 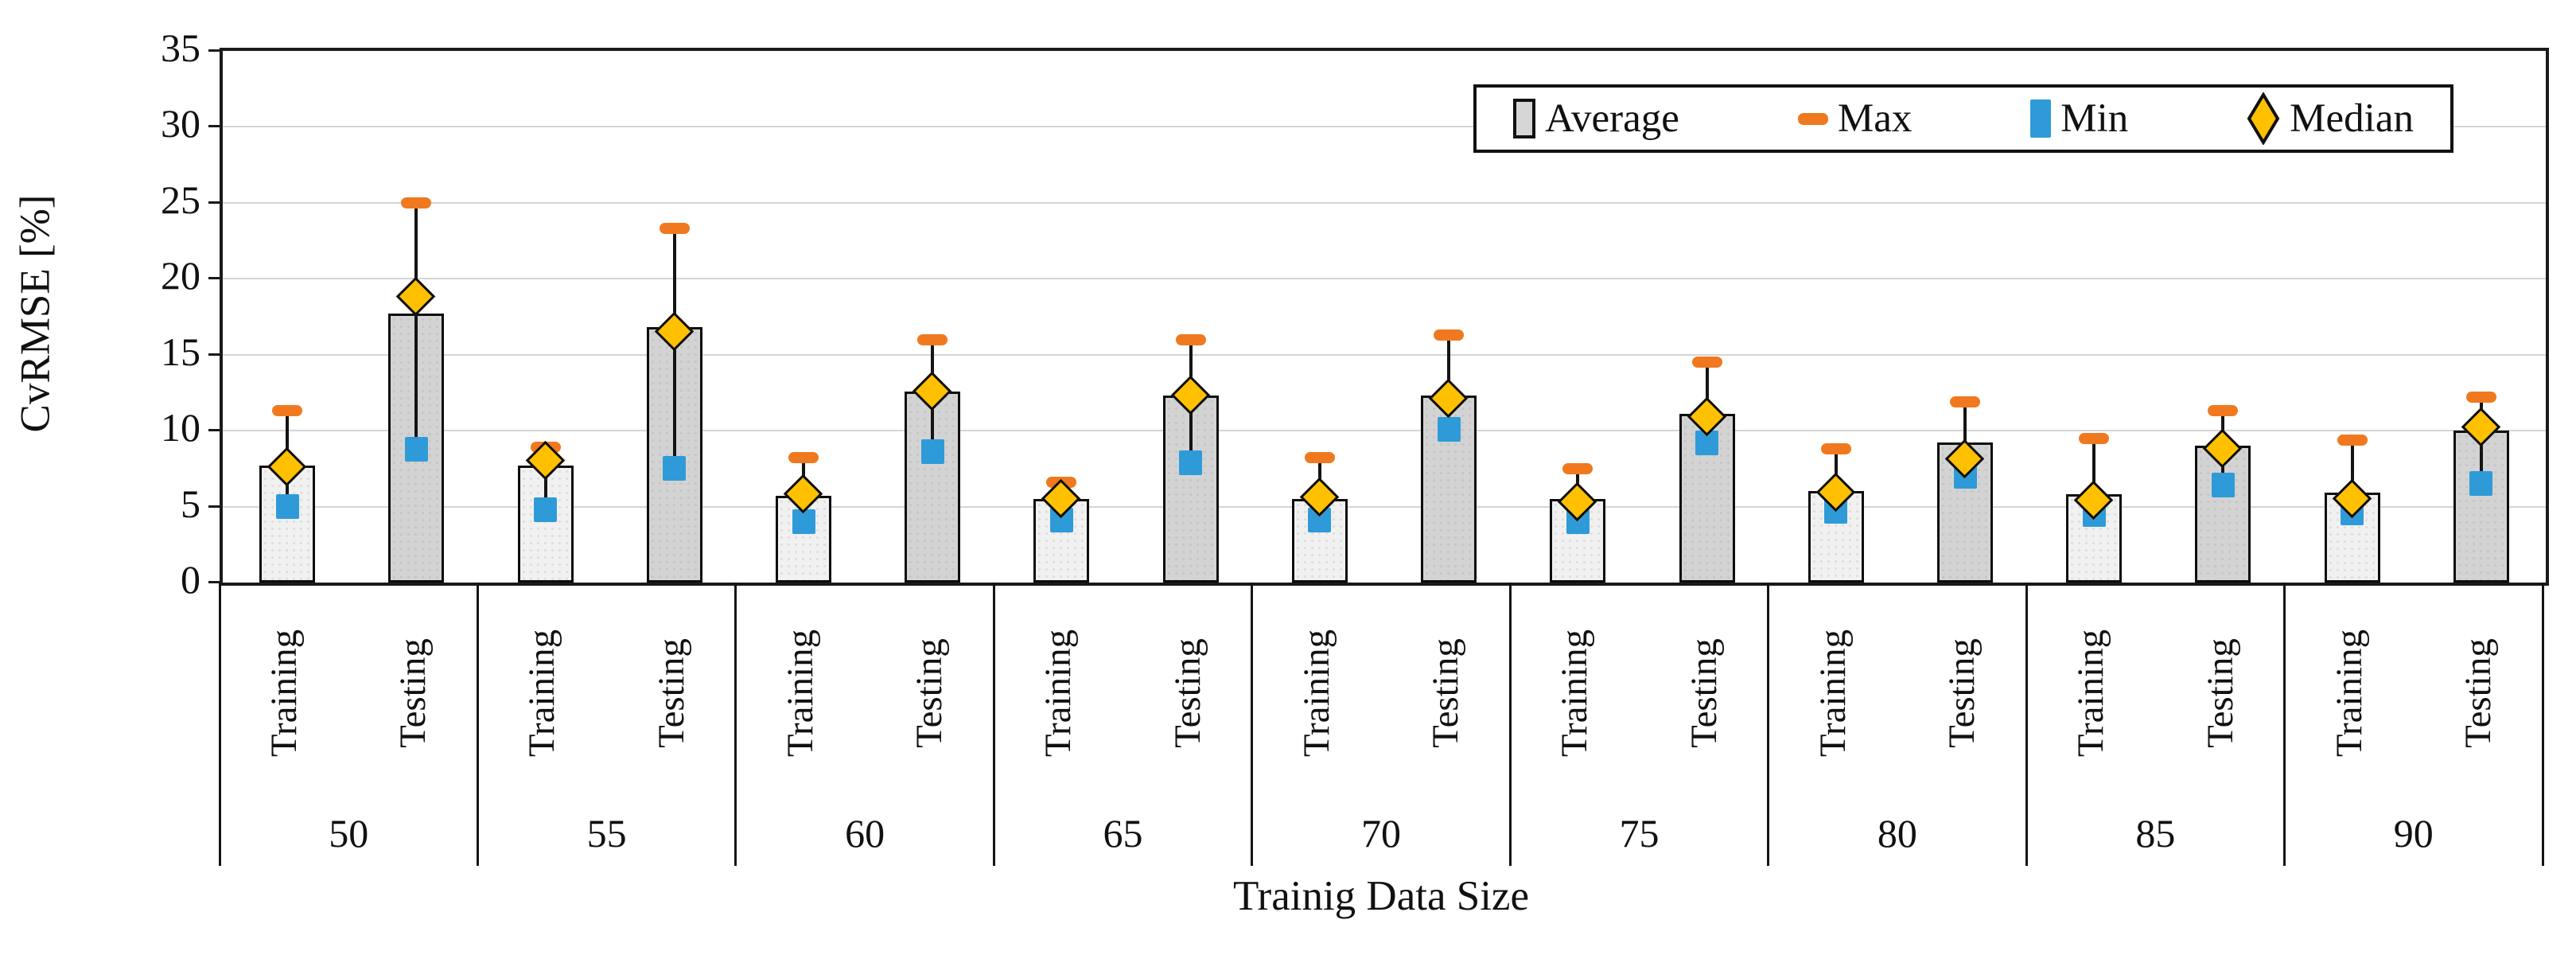 What do you see at coordinates (181, 47) in the screenshot?
I see `y-tick-label: 35` at bounding box center [181, 47].